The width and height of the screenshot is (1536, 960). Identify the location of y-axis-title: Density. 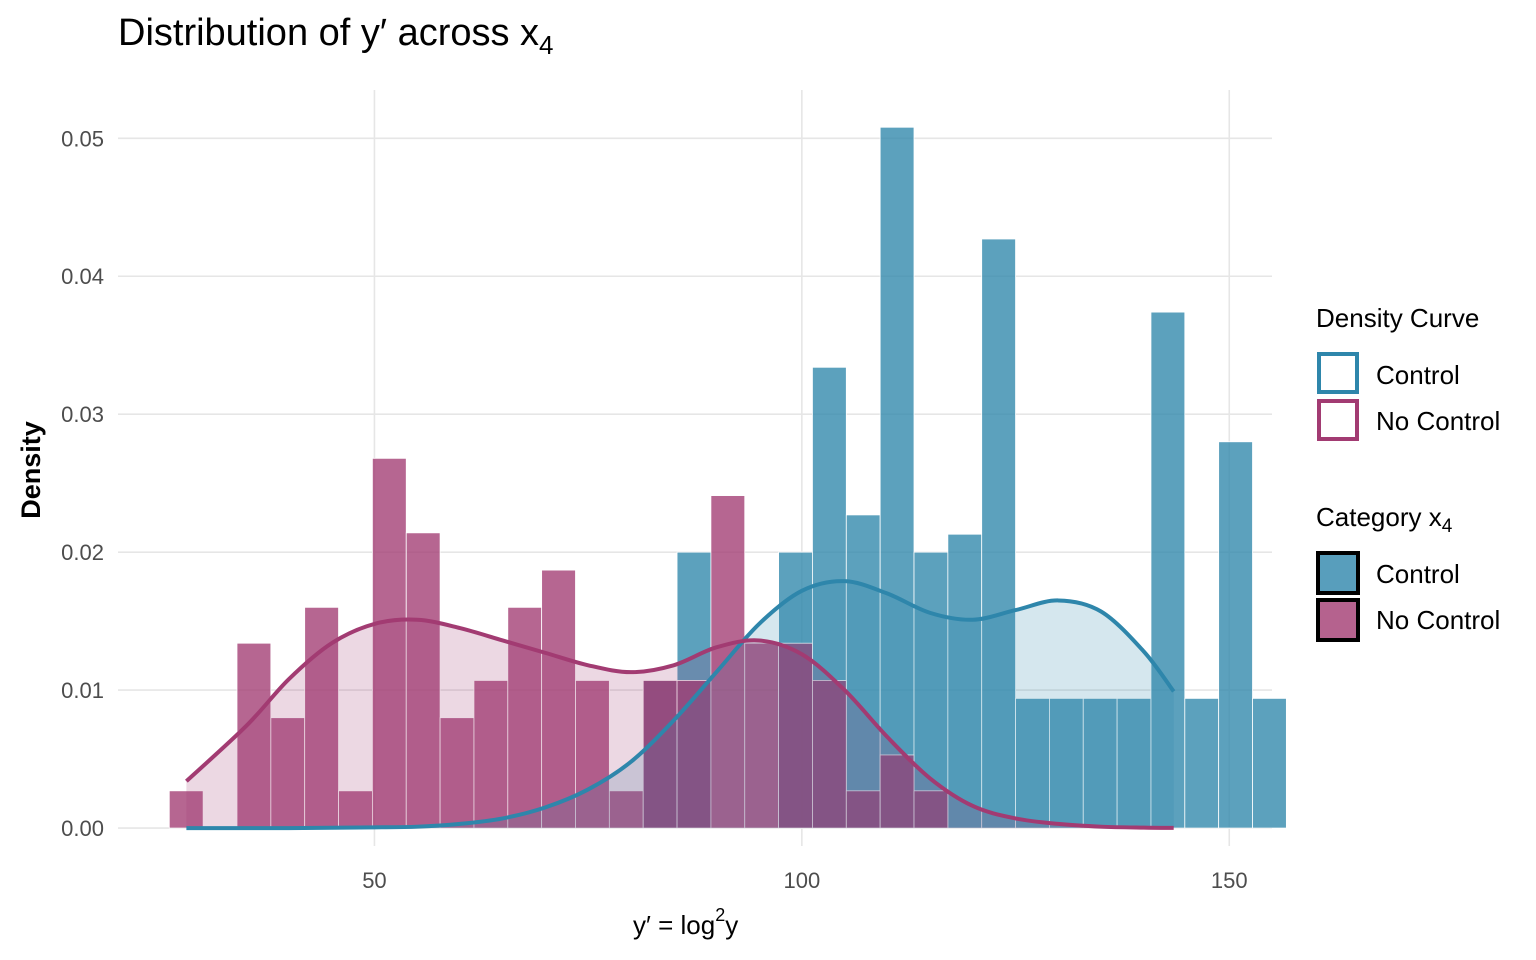
(31, 470).